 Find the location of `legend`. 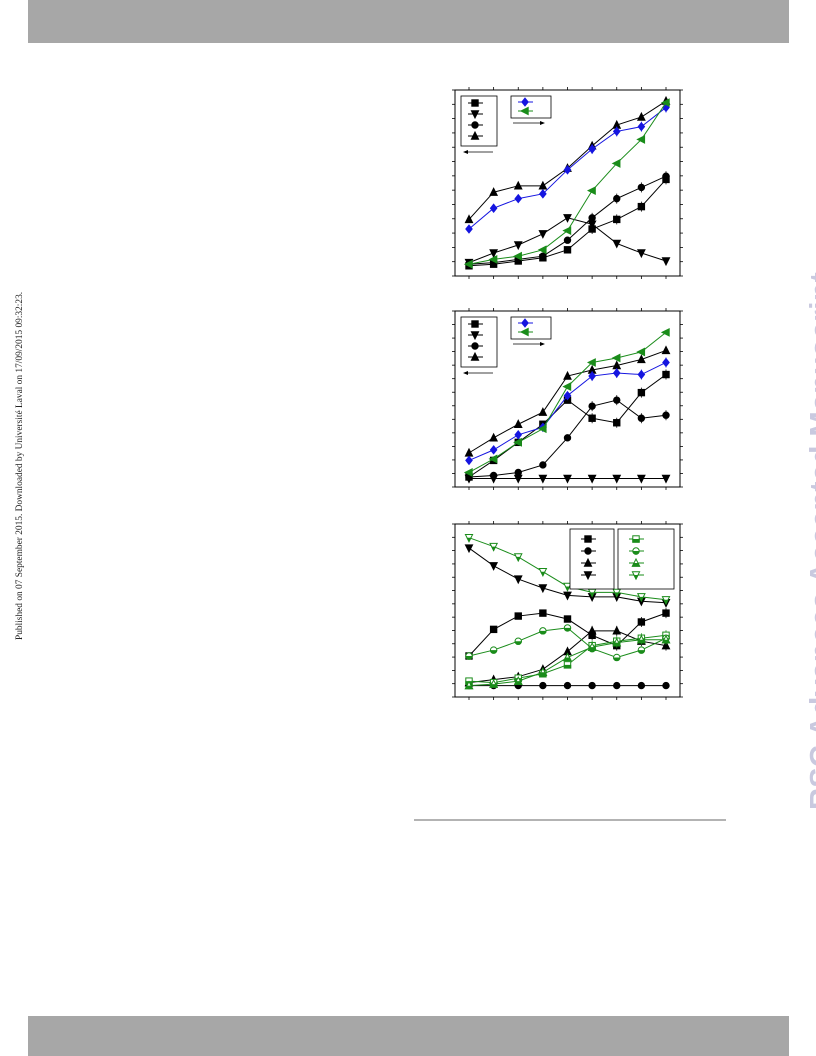

legend is located at coordinates (622, 559).